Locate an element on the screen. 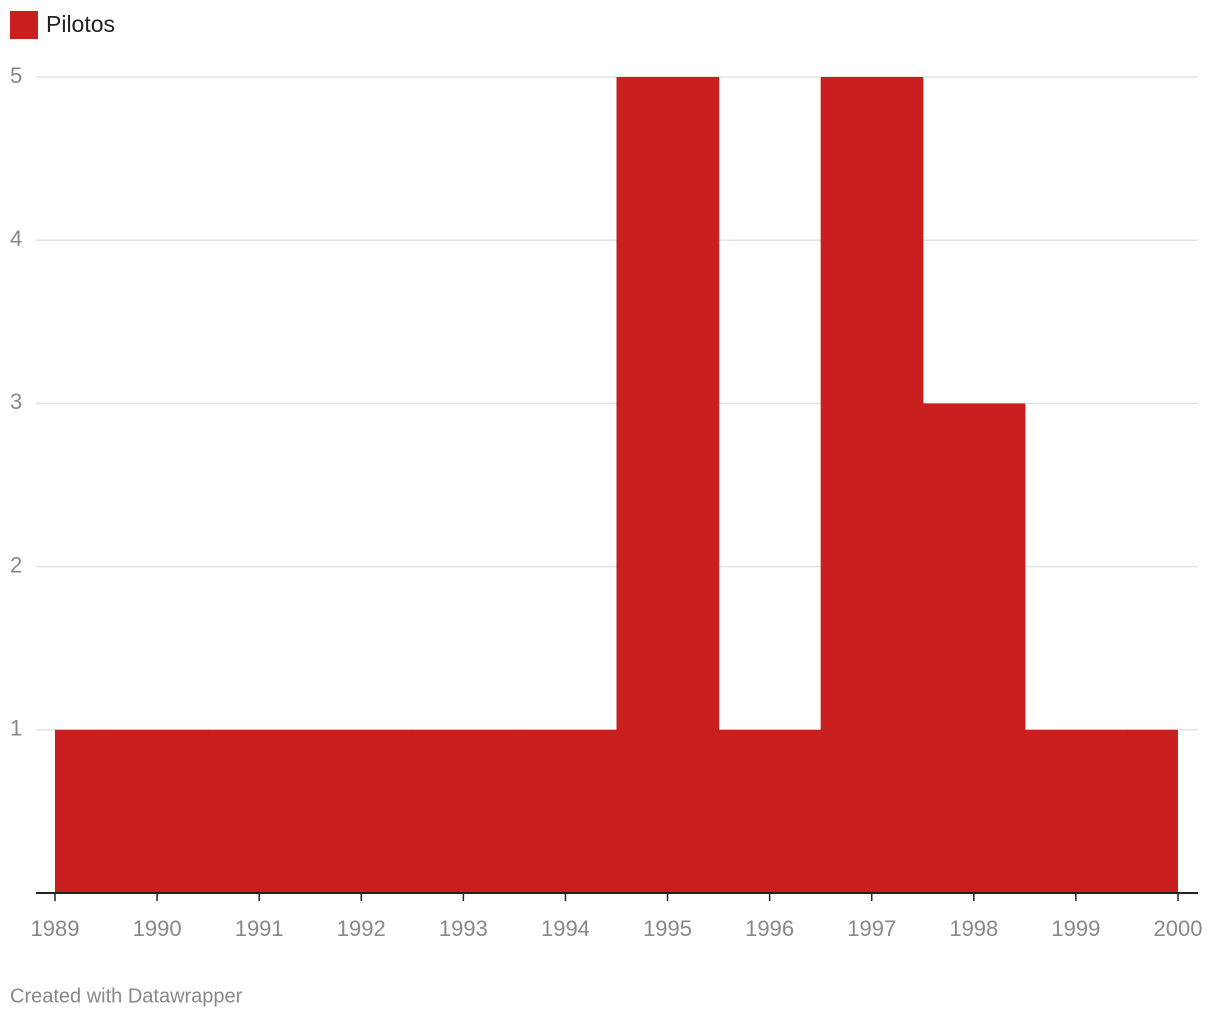  x-tick-label: 1991 is located at coordinates (259, 928).